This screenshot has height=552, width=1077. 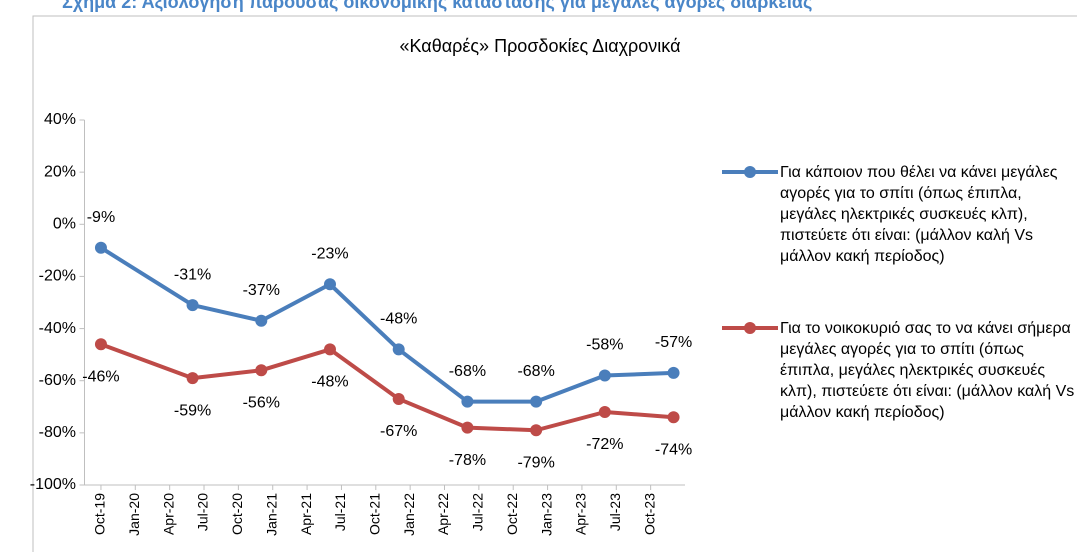 I want to click on chart-title: «Καθαρές» Προσδοκίες Διαχρονικά, so click(x=540, y=46).